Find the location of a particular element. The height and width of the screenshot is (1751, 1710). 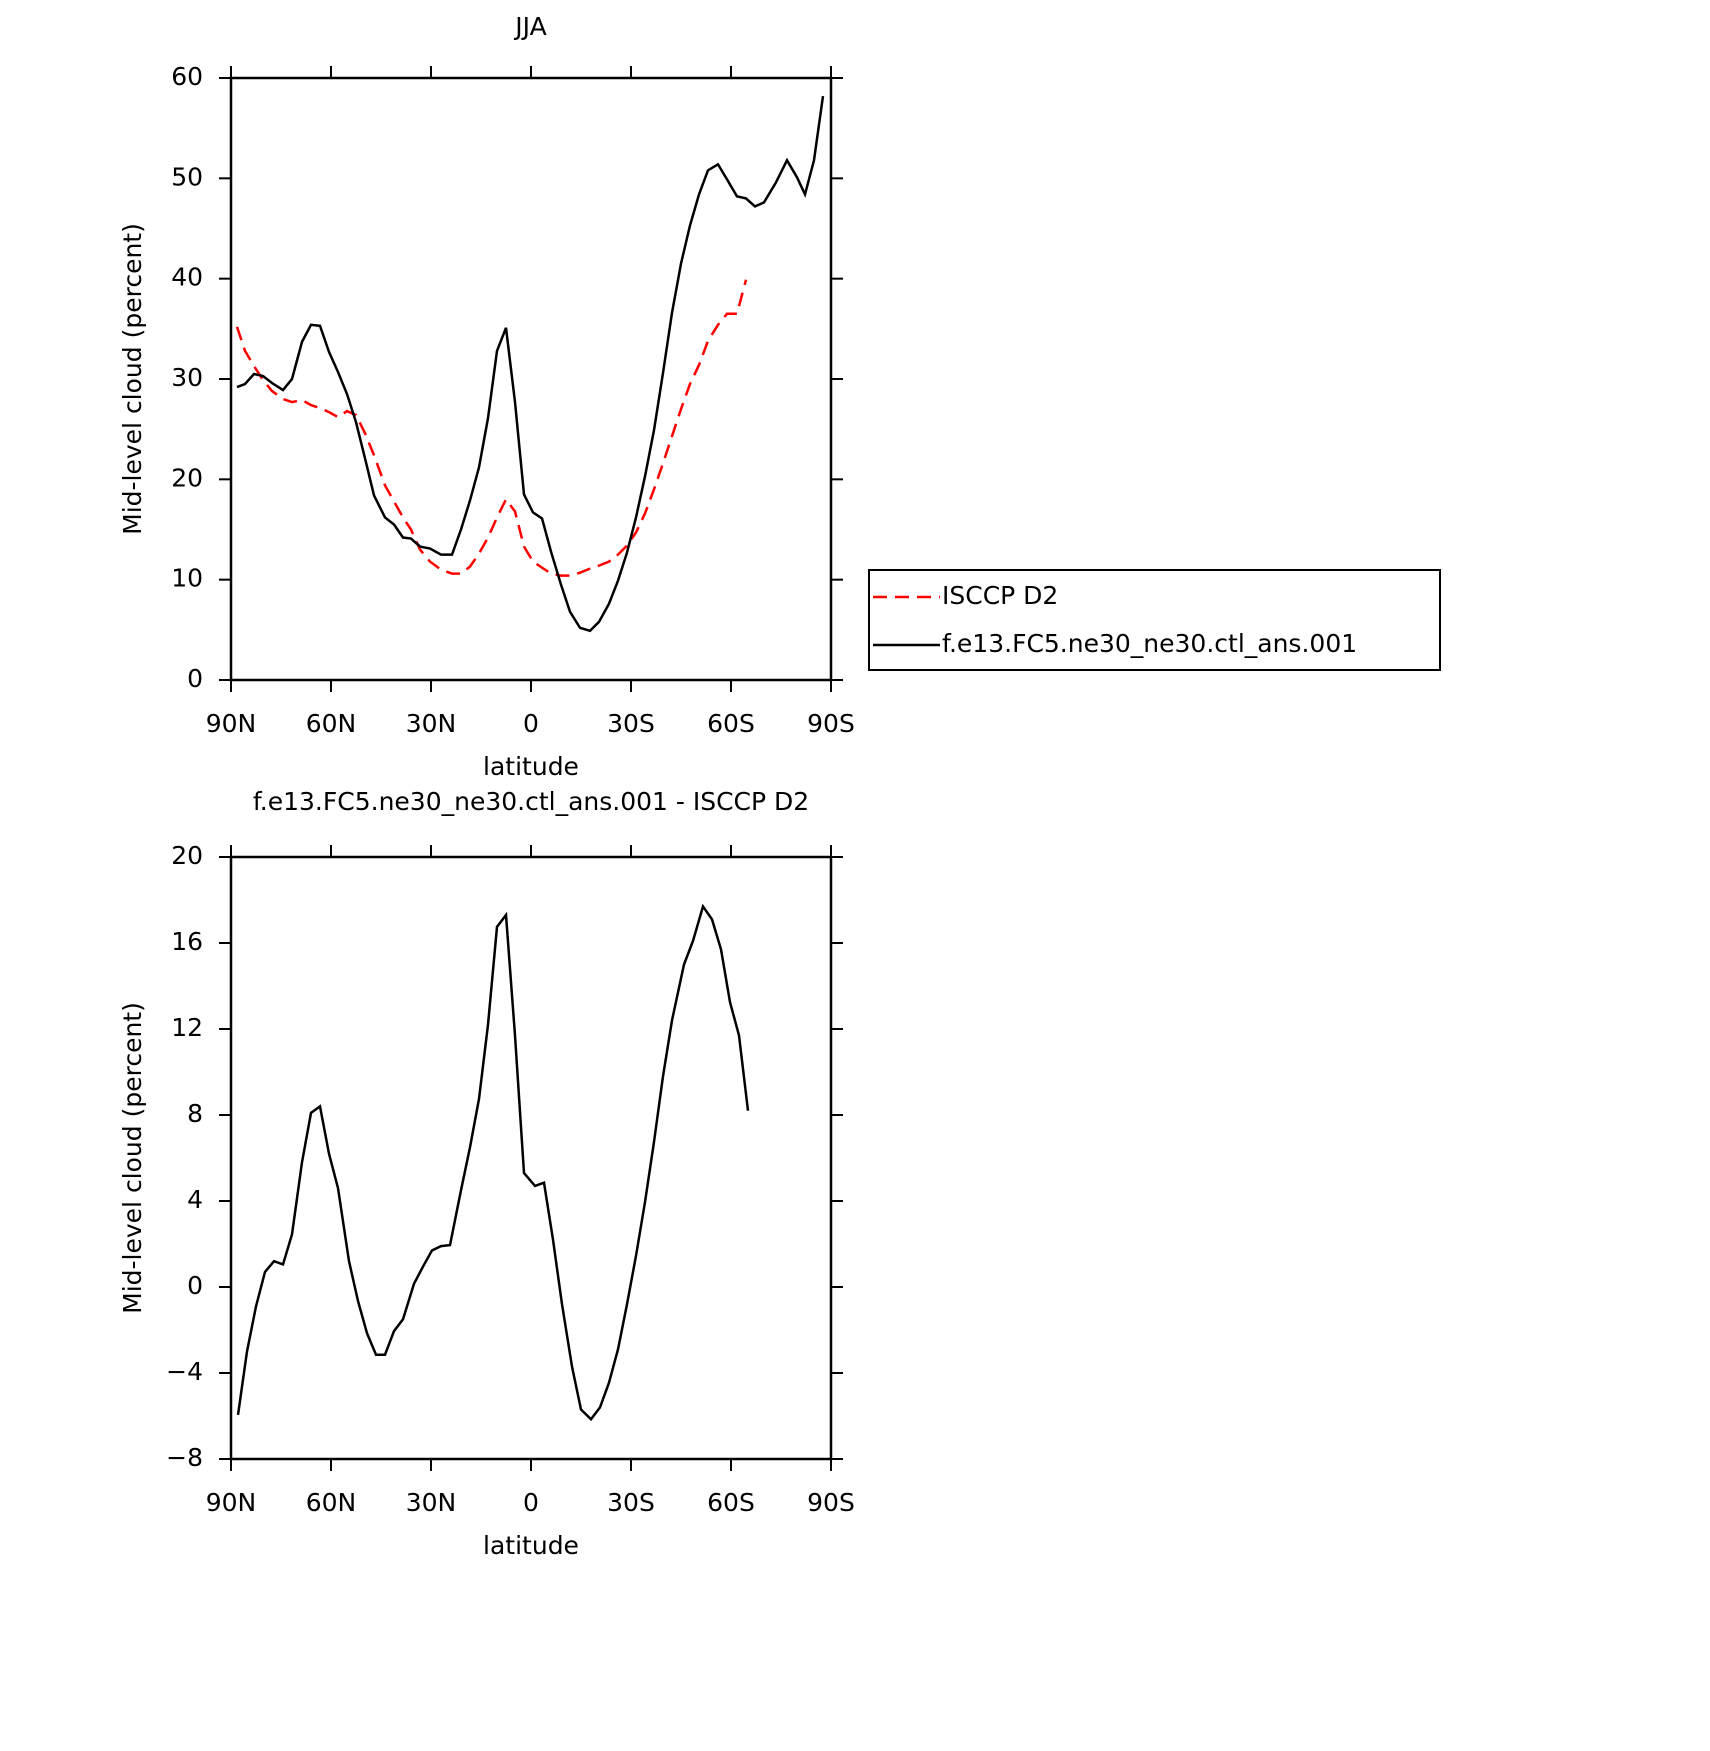

y-tick-label: −8 is located at coordinates (184, 1457).